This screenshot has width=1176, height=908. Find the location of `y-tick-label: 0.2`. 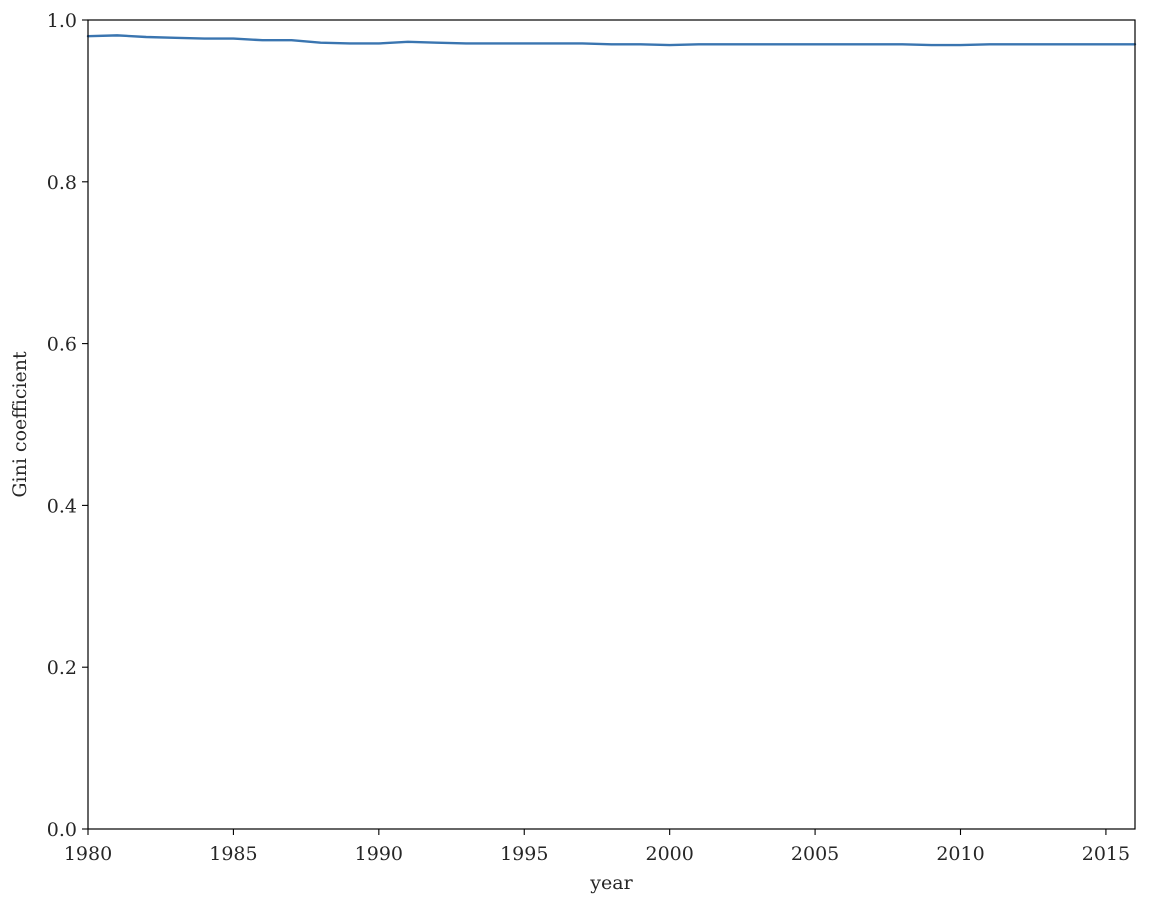

y-tick-label: 0.2 is located at coordinates (62, 668).